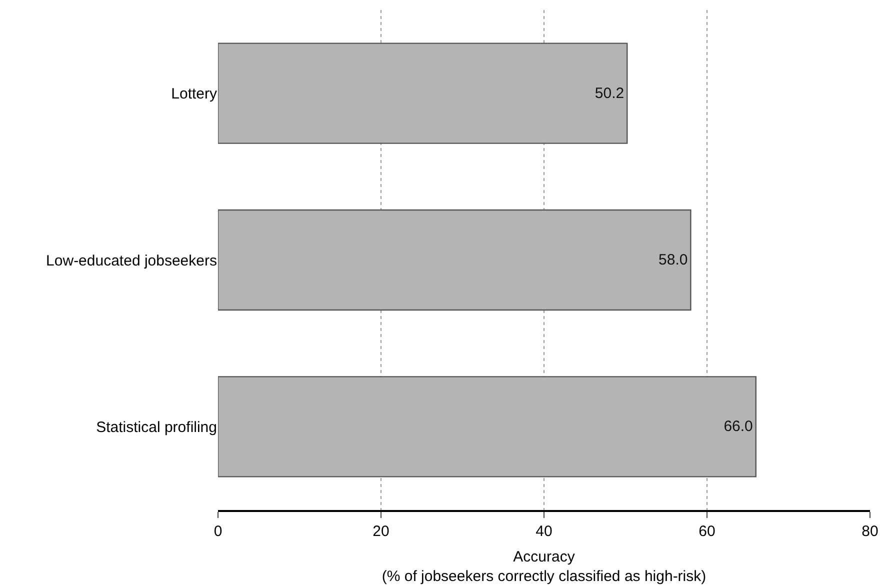 The height and width of the screenshot is (585, 880). I want to click on y-tick-label: Statistical profiling, so click(156, 427).